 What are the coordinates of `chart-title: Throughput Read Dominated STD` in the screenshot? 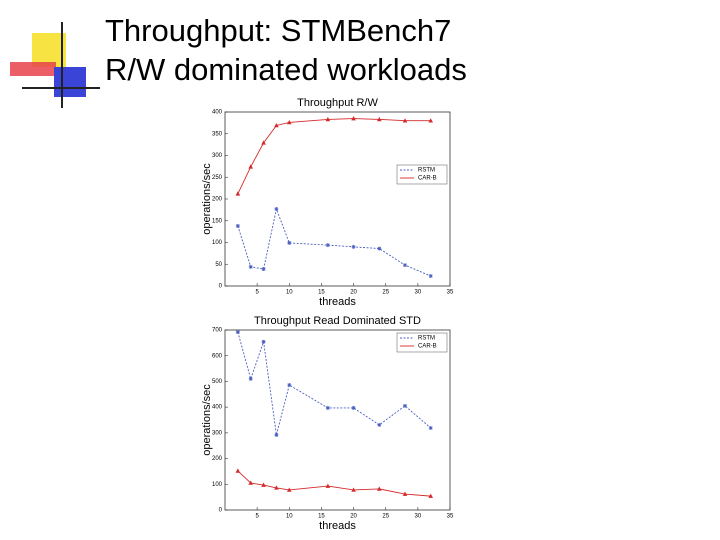 It's located at (337, 321).